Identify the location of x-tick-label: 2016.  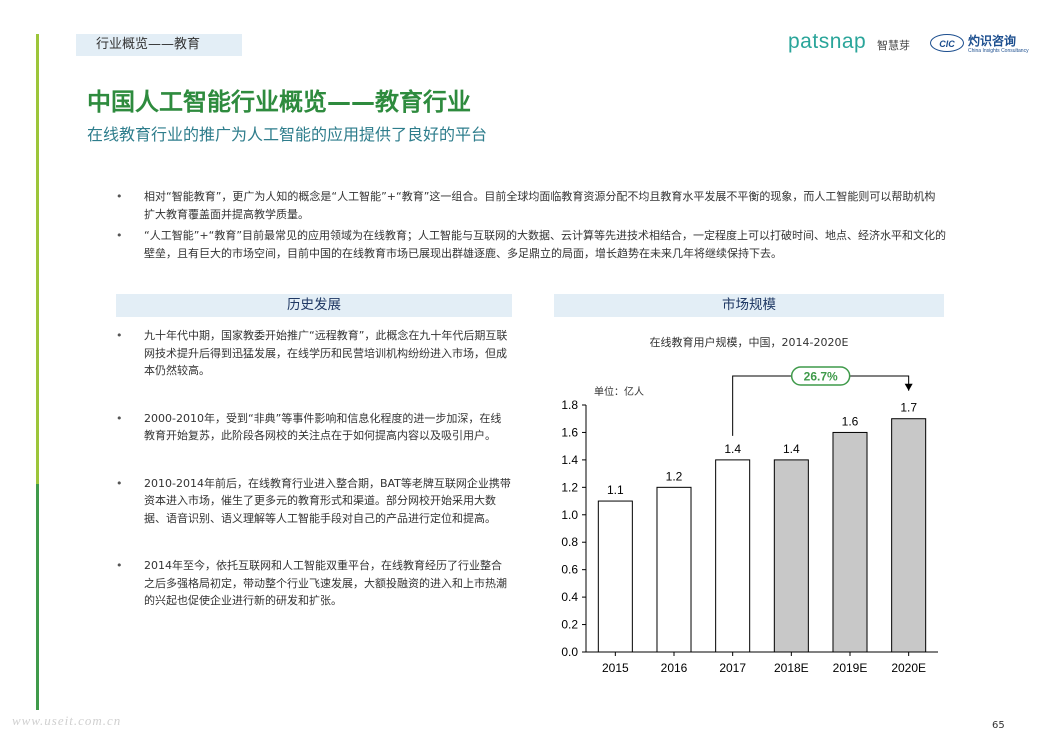
(674, 668).